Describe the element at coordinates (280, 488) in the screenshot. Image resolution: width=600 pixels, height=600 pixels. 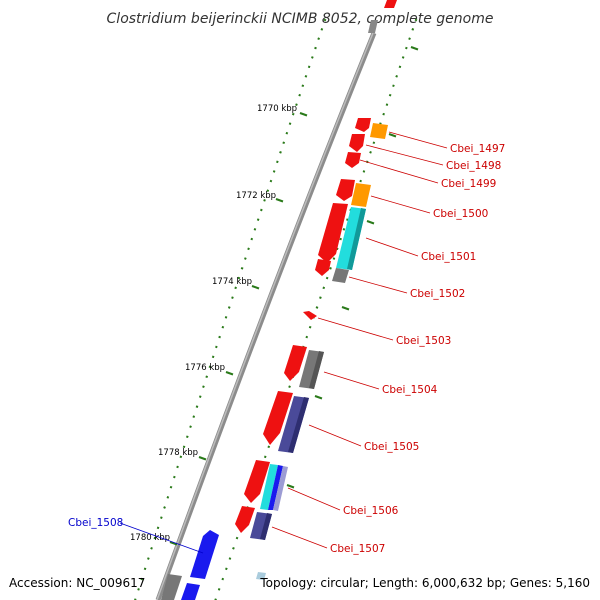
I see `gene-box-1506-slate` at that location.